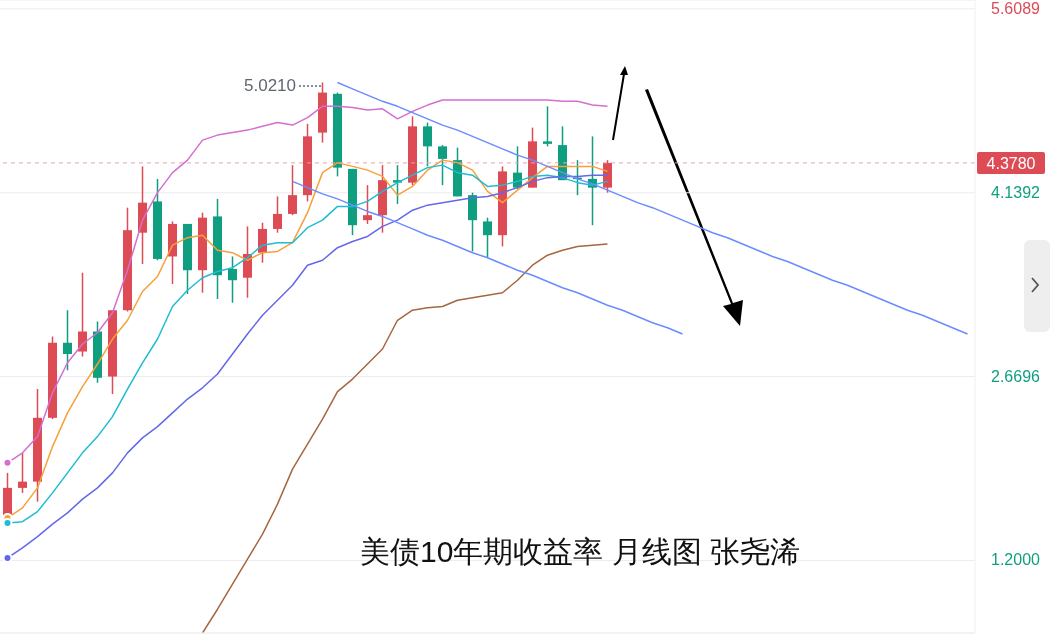  What do you see at coordinates (1016, 192) in the screenshot?
I see `y-tick-label: 4.1392` at bounding box center [1016, 192].